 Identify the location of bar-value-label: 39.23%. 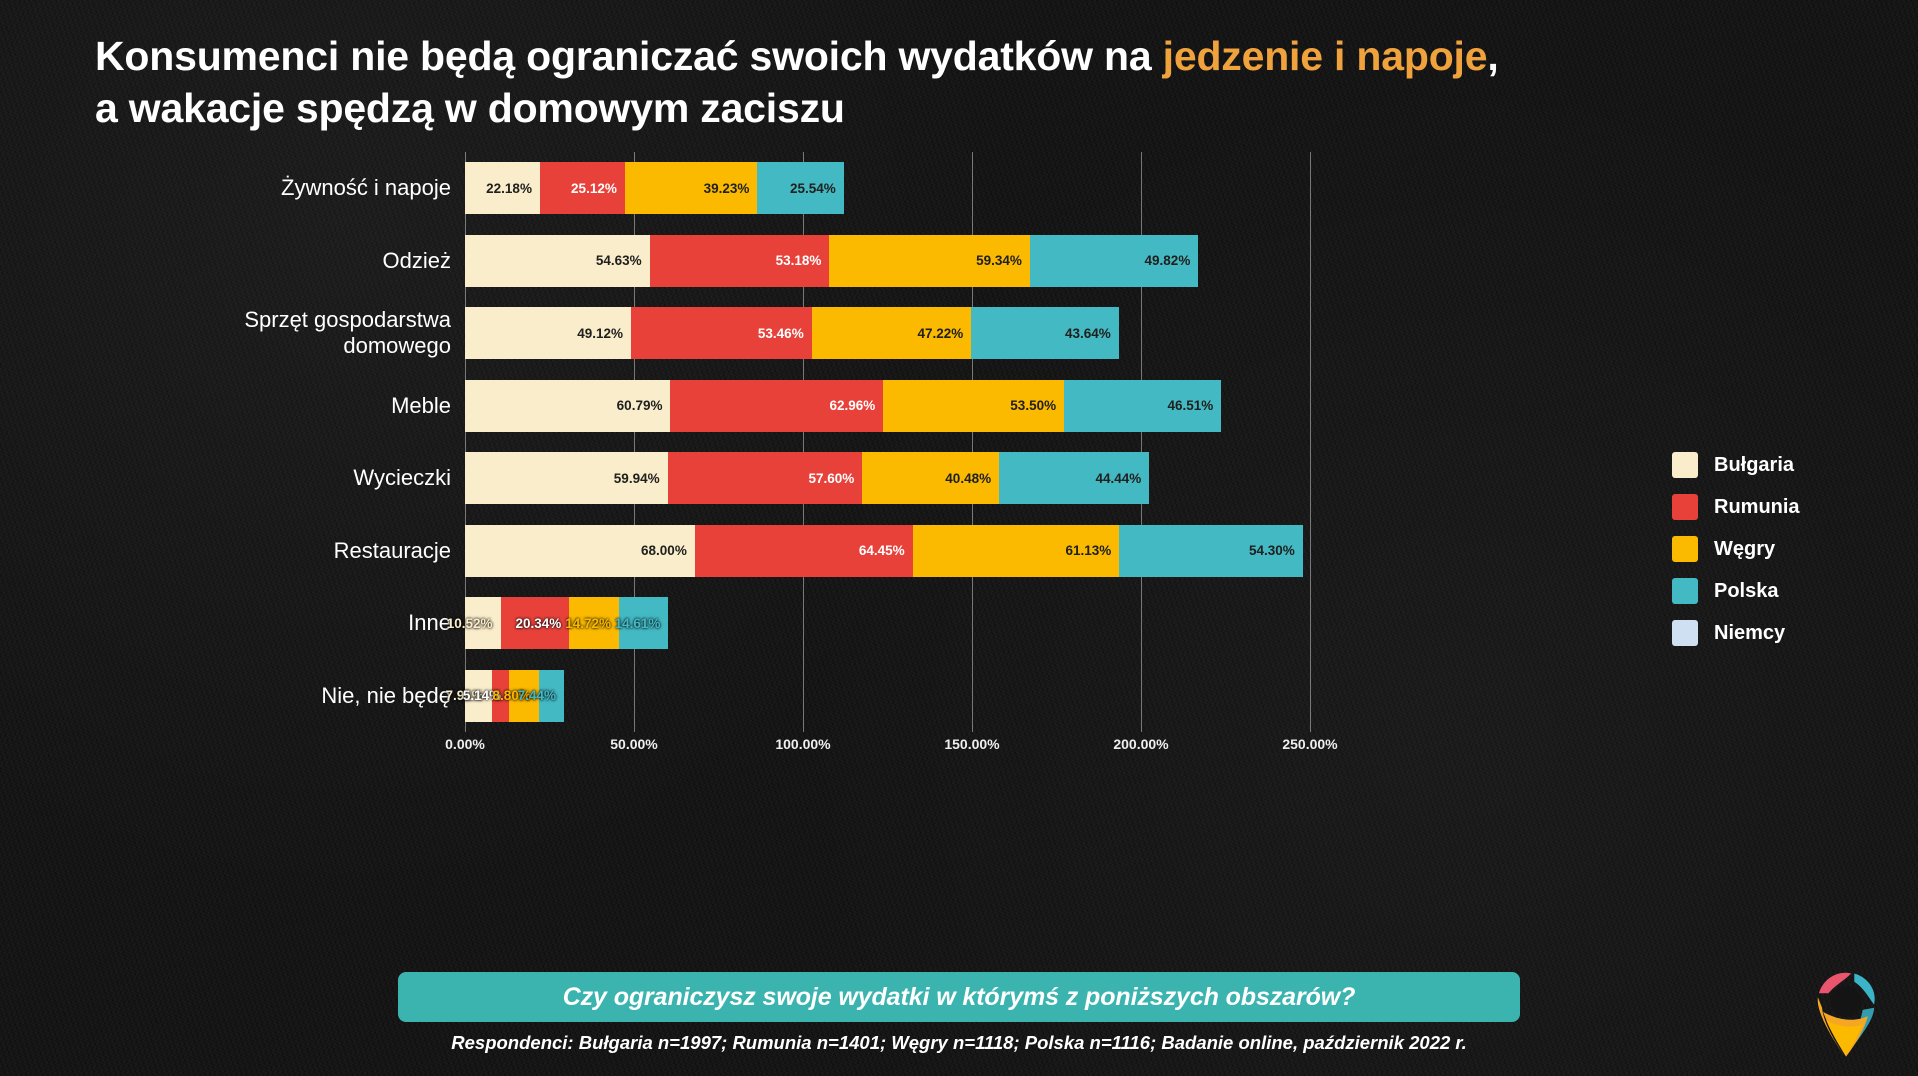
(726, 188).